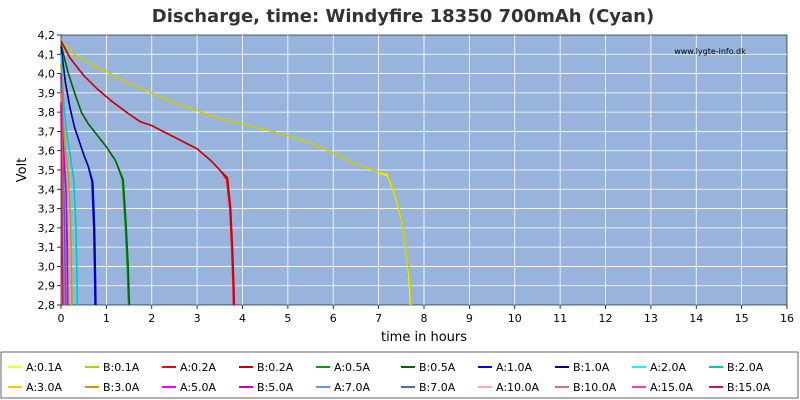  What do you see at coordinates (591, 367) in the screenshot?
I see `legend-label: B:1.0A` at bounding box center [591, 367].